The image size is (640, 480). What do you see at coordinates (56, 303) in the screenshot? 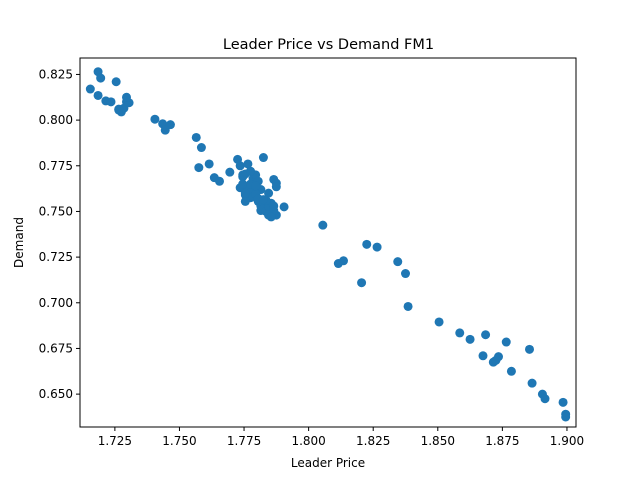
I see `y-tick-label: 0.700` at bounding box center [56, 303].